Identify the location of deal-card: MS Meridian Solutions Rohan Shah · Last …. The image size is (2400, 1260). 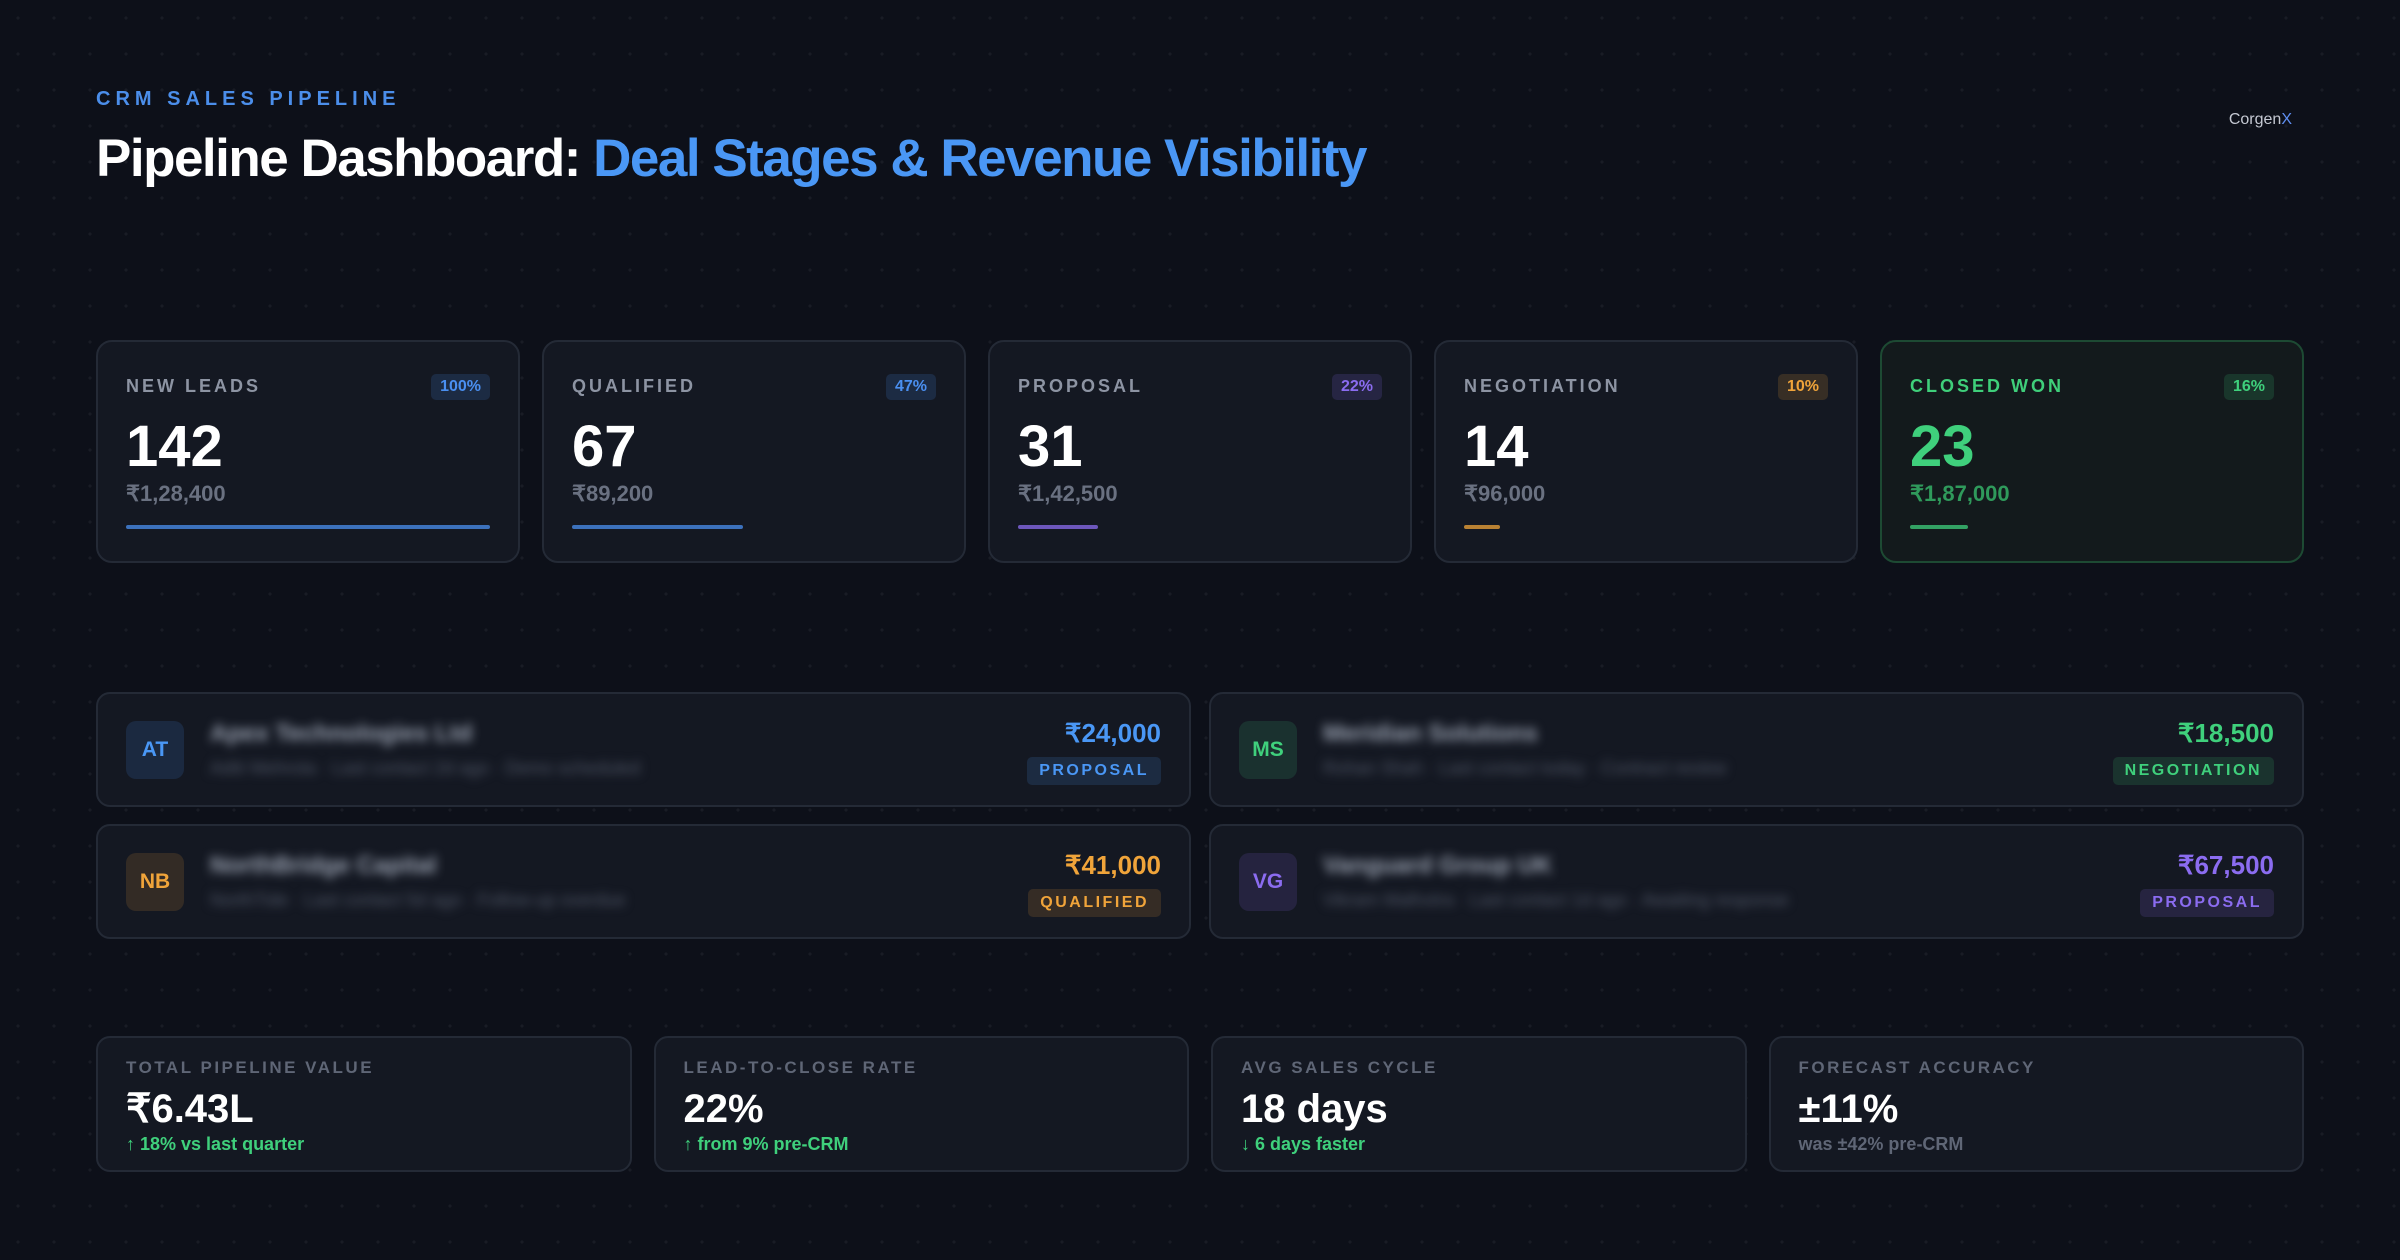
(1756, 749).